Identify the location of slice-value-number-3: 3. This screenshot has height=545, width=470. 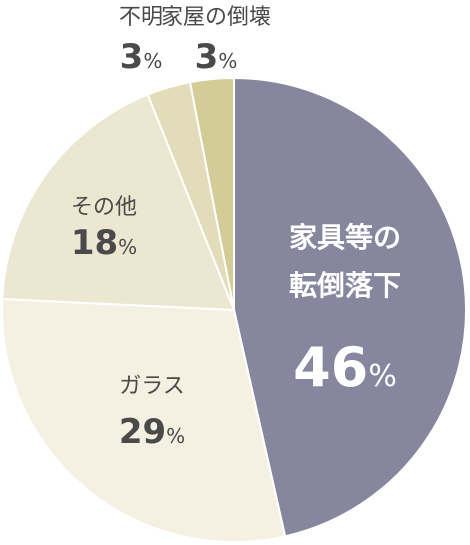
(132, 57).